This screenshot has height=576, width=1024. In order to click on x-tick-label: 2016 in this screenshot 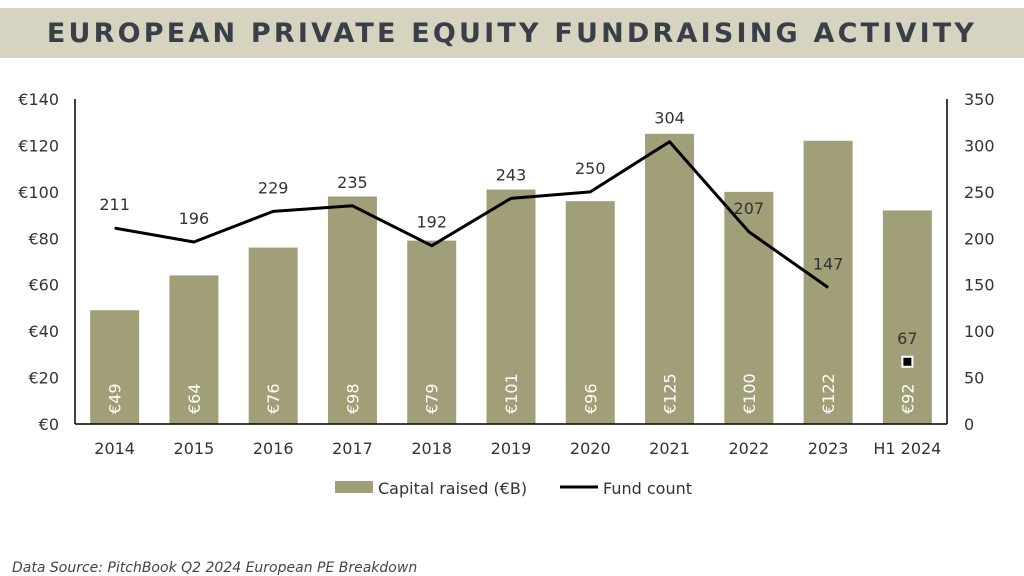, I will do `click(273, 448)`.